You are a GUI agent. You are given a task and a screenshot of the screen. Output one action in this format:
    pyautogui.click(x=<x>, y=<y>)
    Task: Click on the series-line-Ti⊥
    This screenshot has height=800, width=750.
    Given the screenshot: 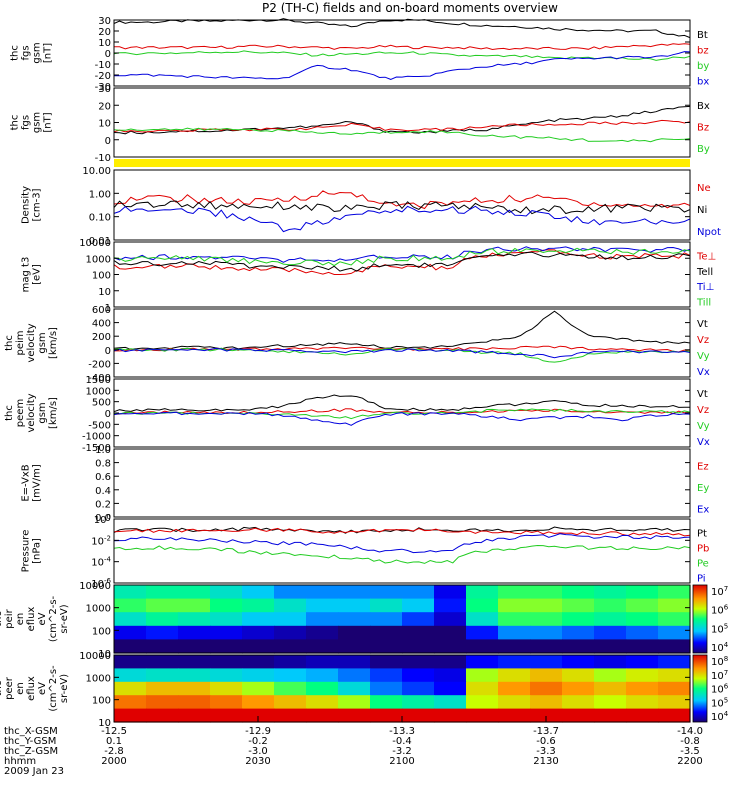 What is the action you would take?
    pyautogui.click(x=402, y=254)
    